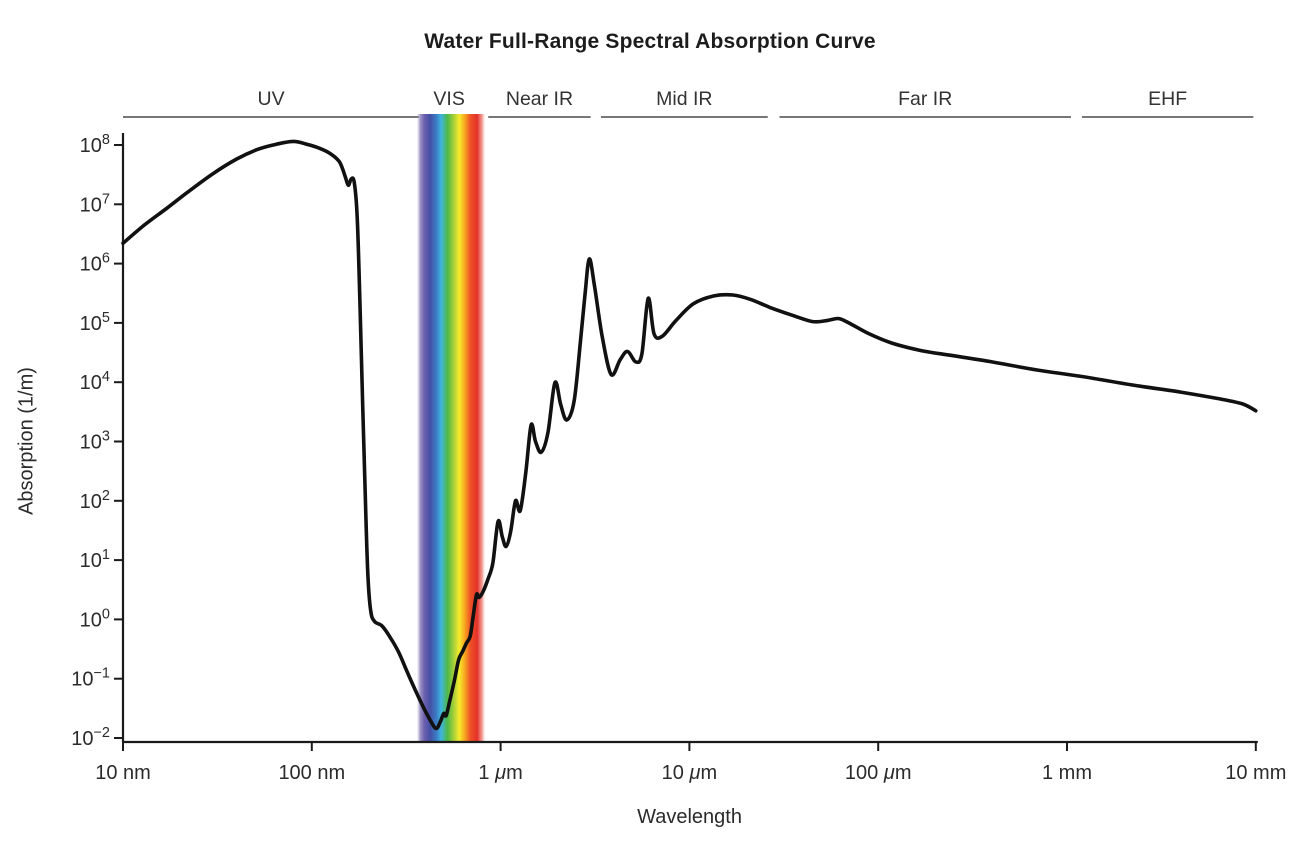  What do you see at coordinates (95, 618) in the screenshot?
I see `y-tick-label: 10⁰` at bounding box center [95, 618].